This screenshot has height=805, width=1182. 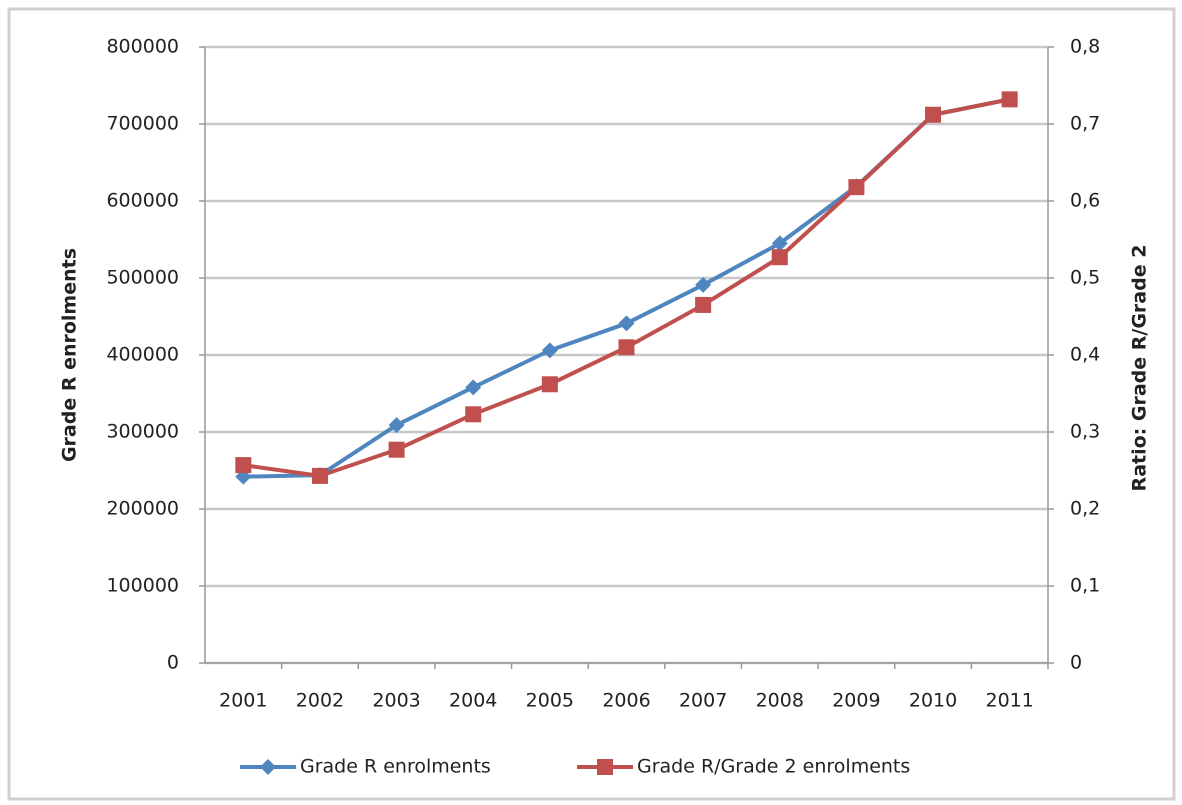 I want to click on x-tick-label: 2006, so click(x=626, y=701).